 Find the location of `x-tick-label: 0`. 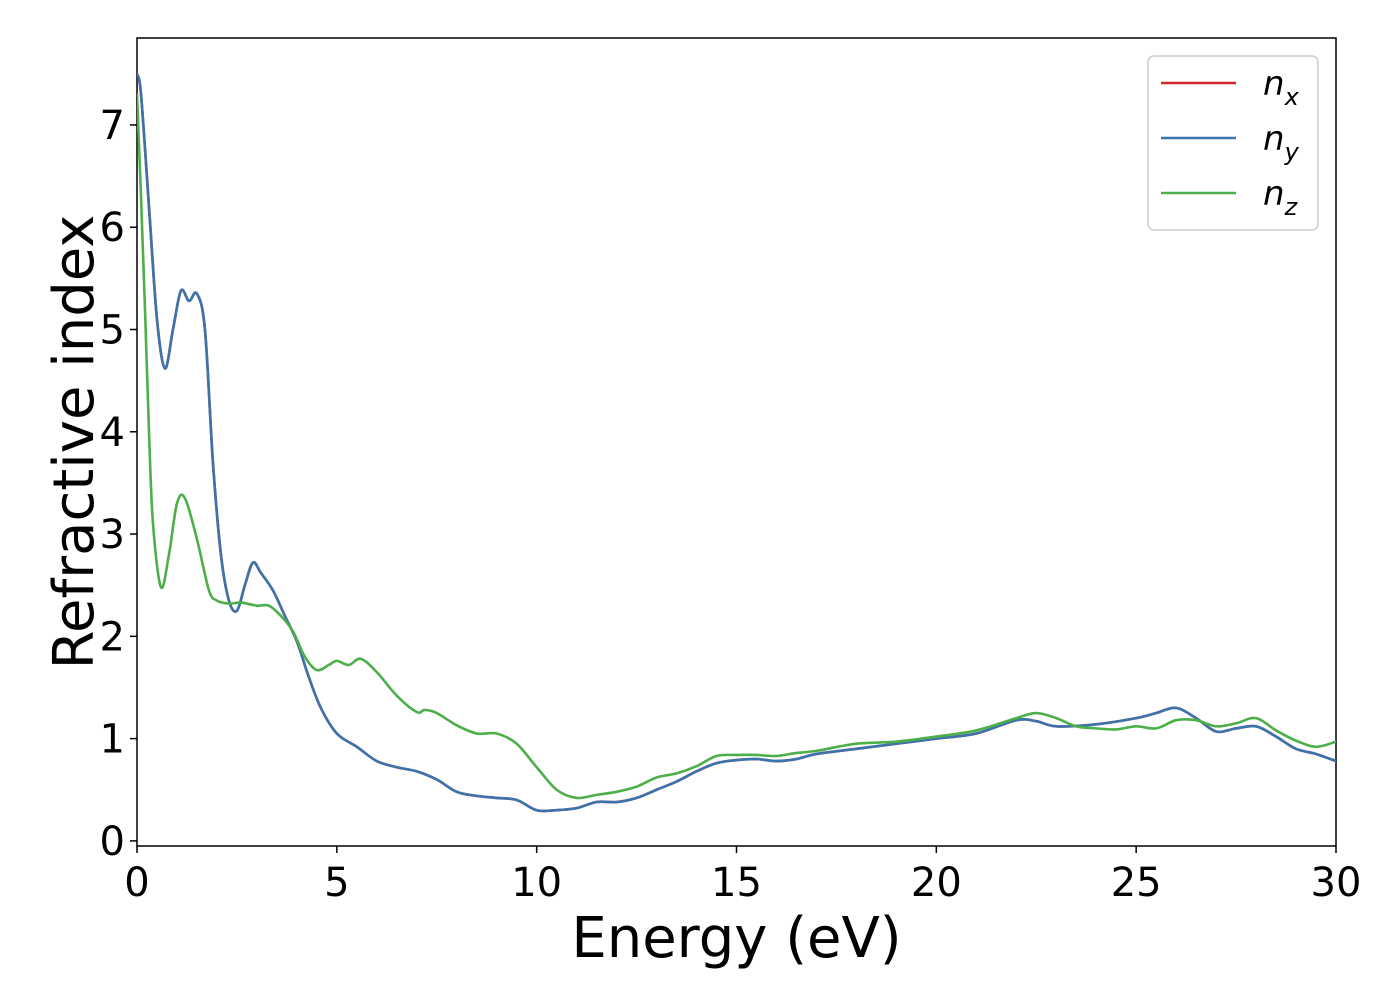

x-tick-label: 0 is located at coordinates (136, 883).